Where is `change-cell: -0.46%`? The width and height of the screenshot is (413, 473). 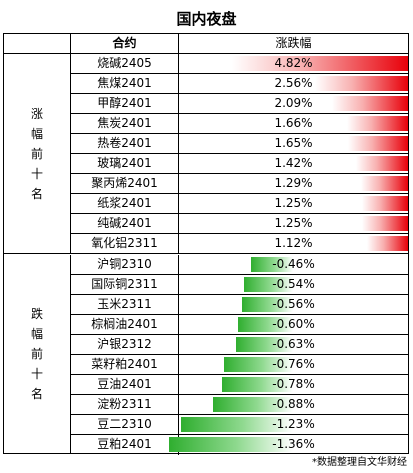
change-cell: -0.46% is located at coordinates (293, 264).